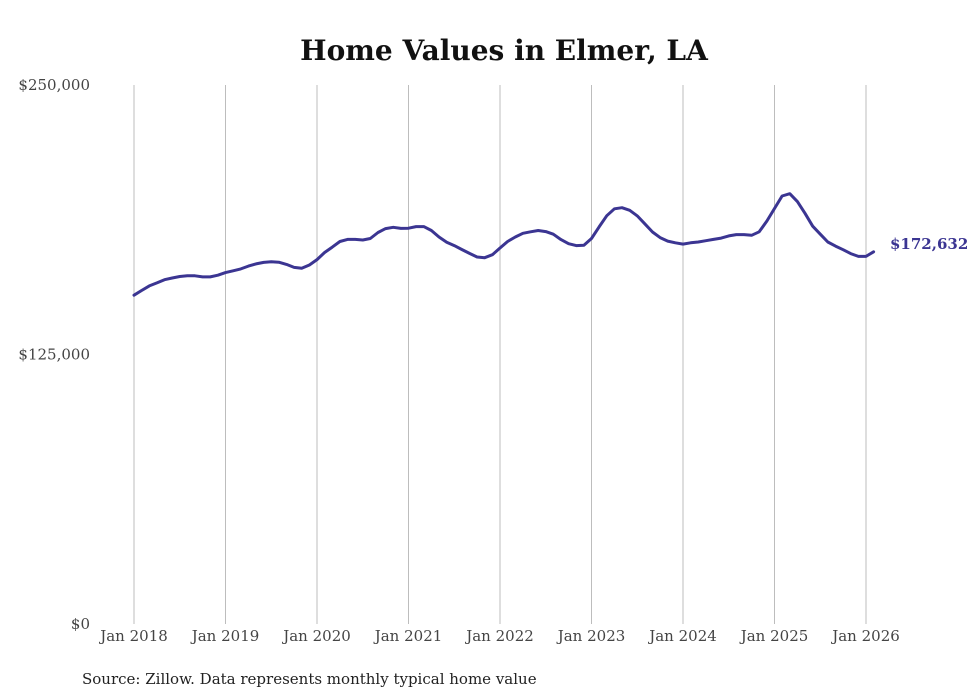 The height and width of the screenshot is (699, 980). I want to click on x-tick-label: Jan 2022, so click(499, 636).